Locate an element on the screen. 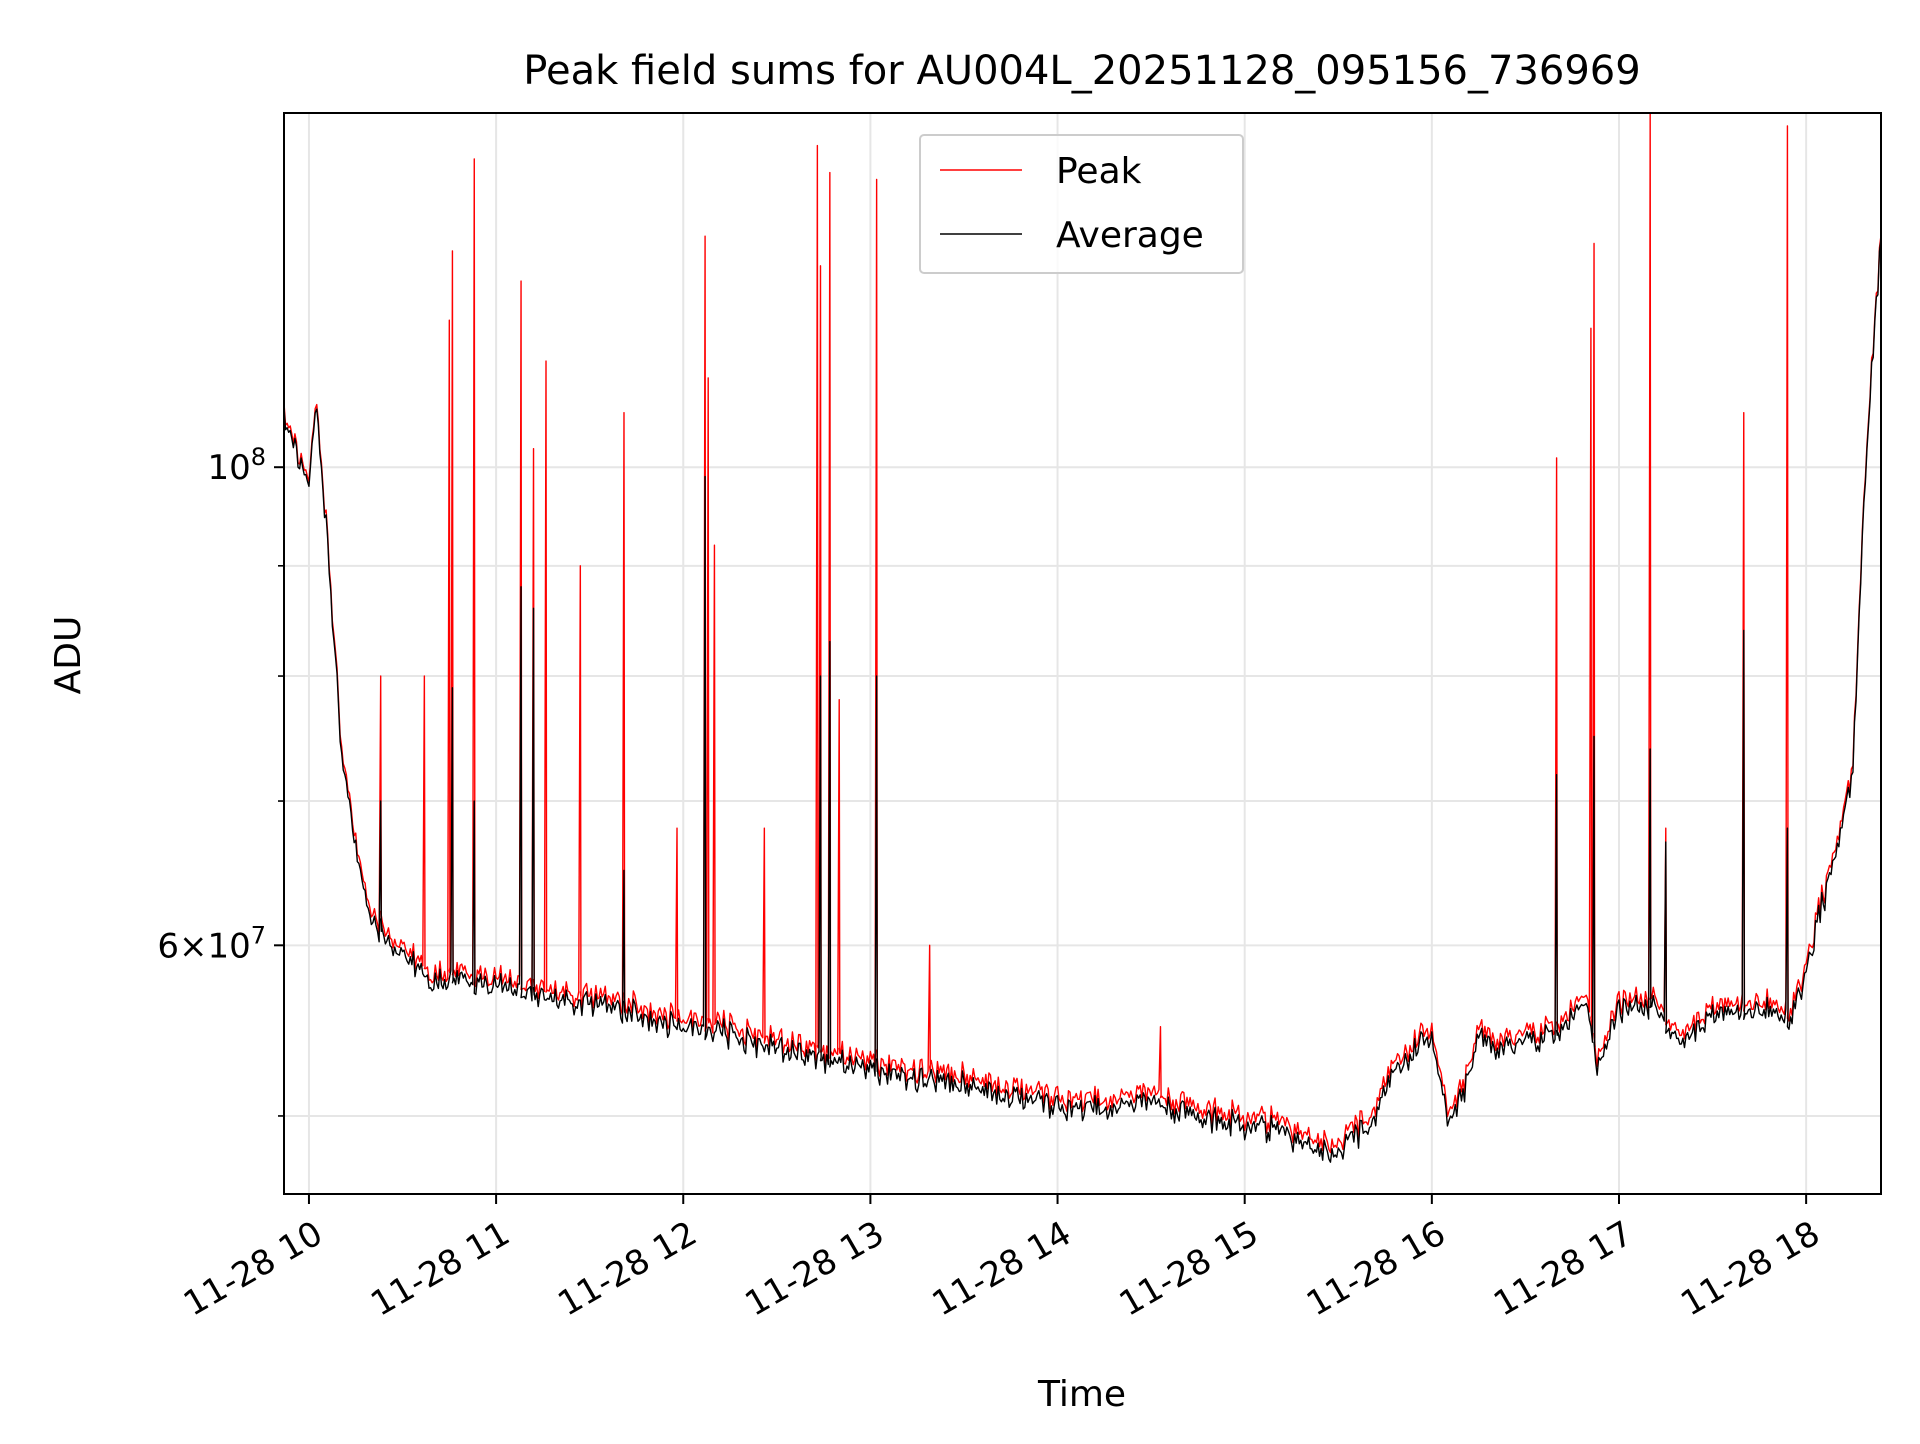 This screenshot has width=1920, height=1444. legend: Peak Average is located at coordinates (1081, 204).